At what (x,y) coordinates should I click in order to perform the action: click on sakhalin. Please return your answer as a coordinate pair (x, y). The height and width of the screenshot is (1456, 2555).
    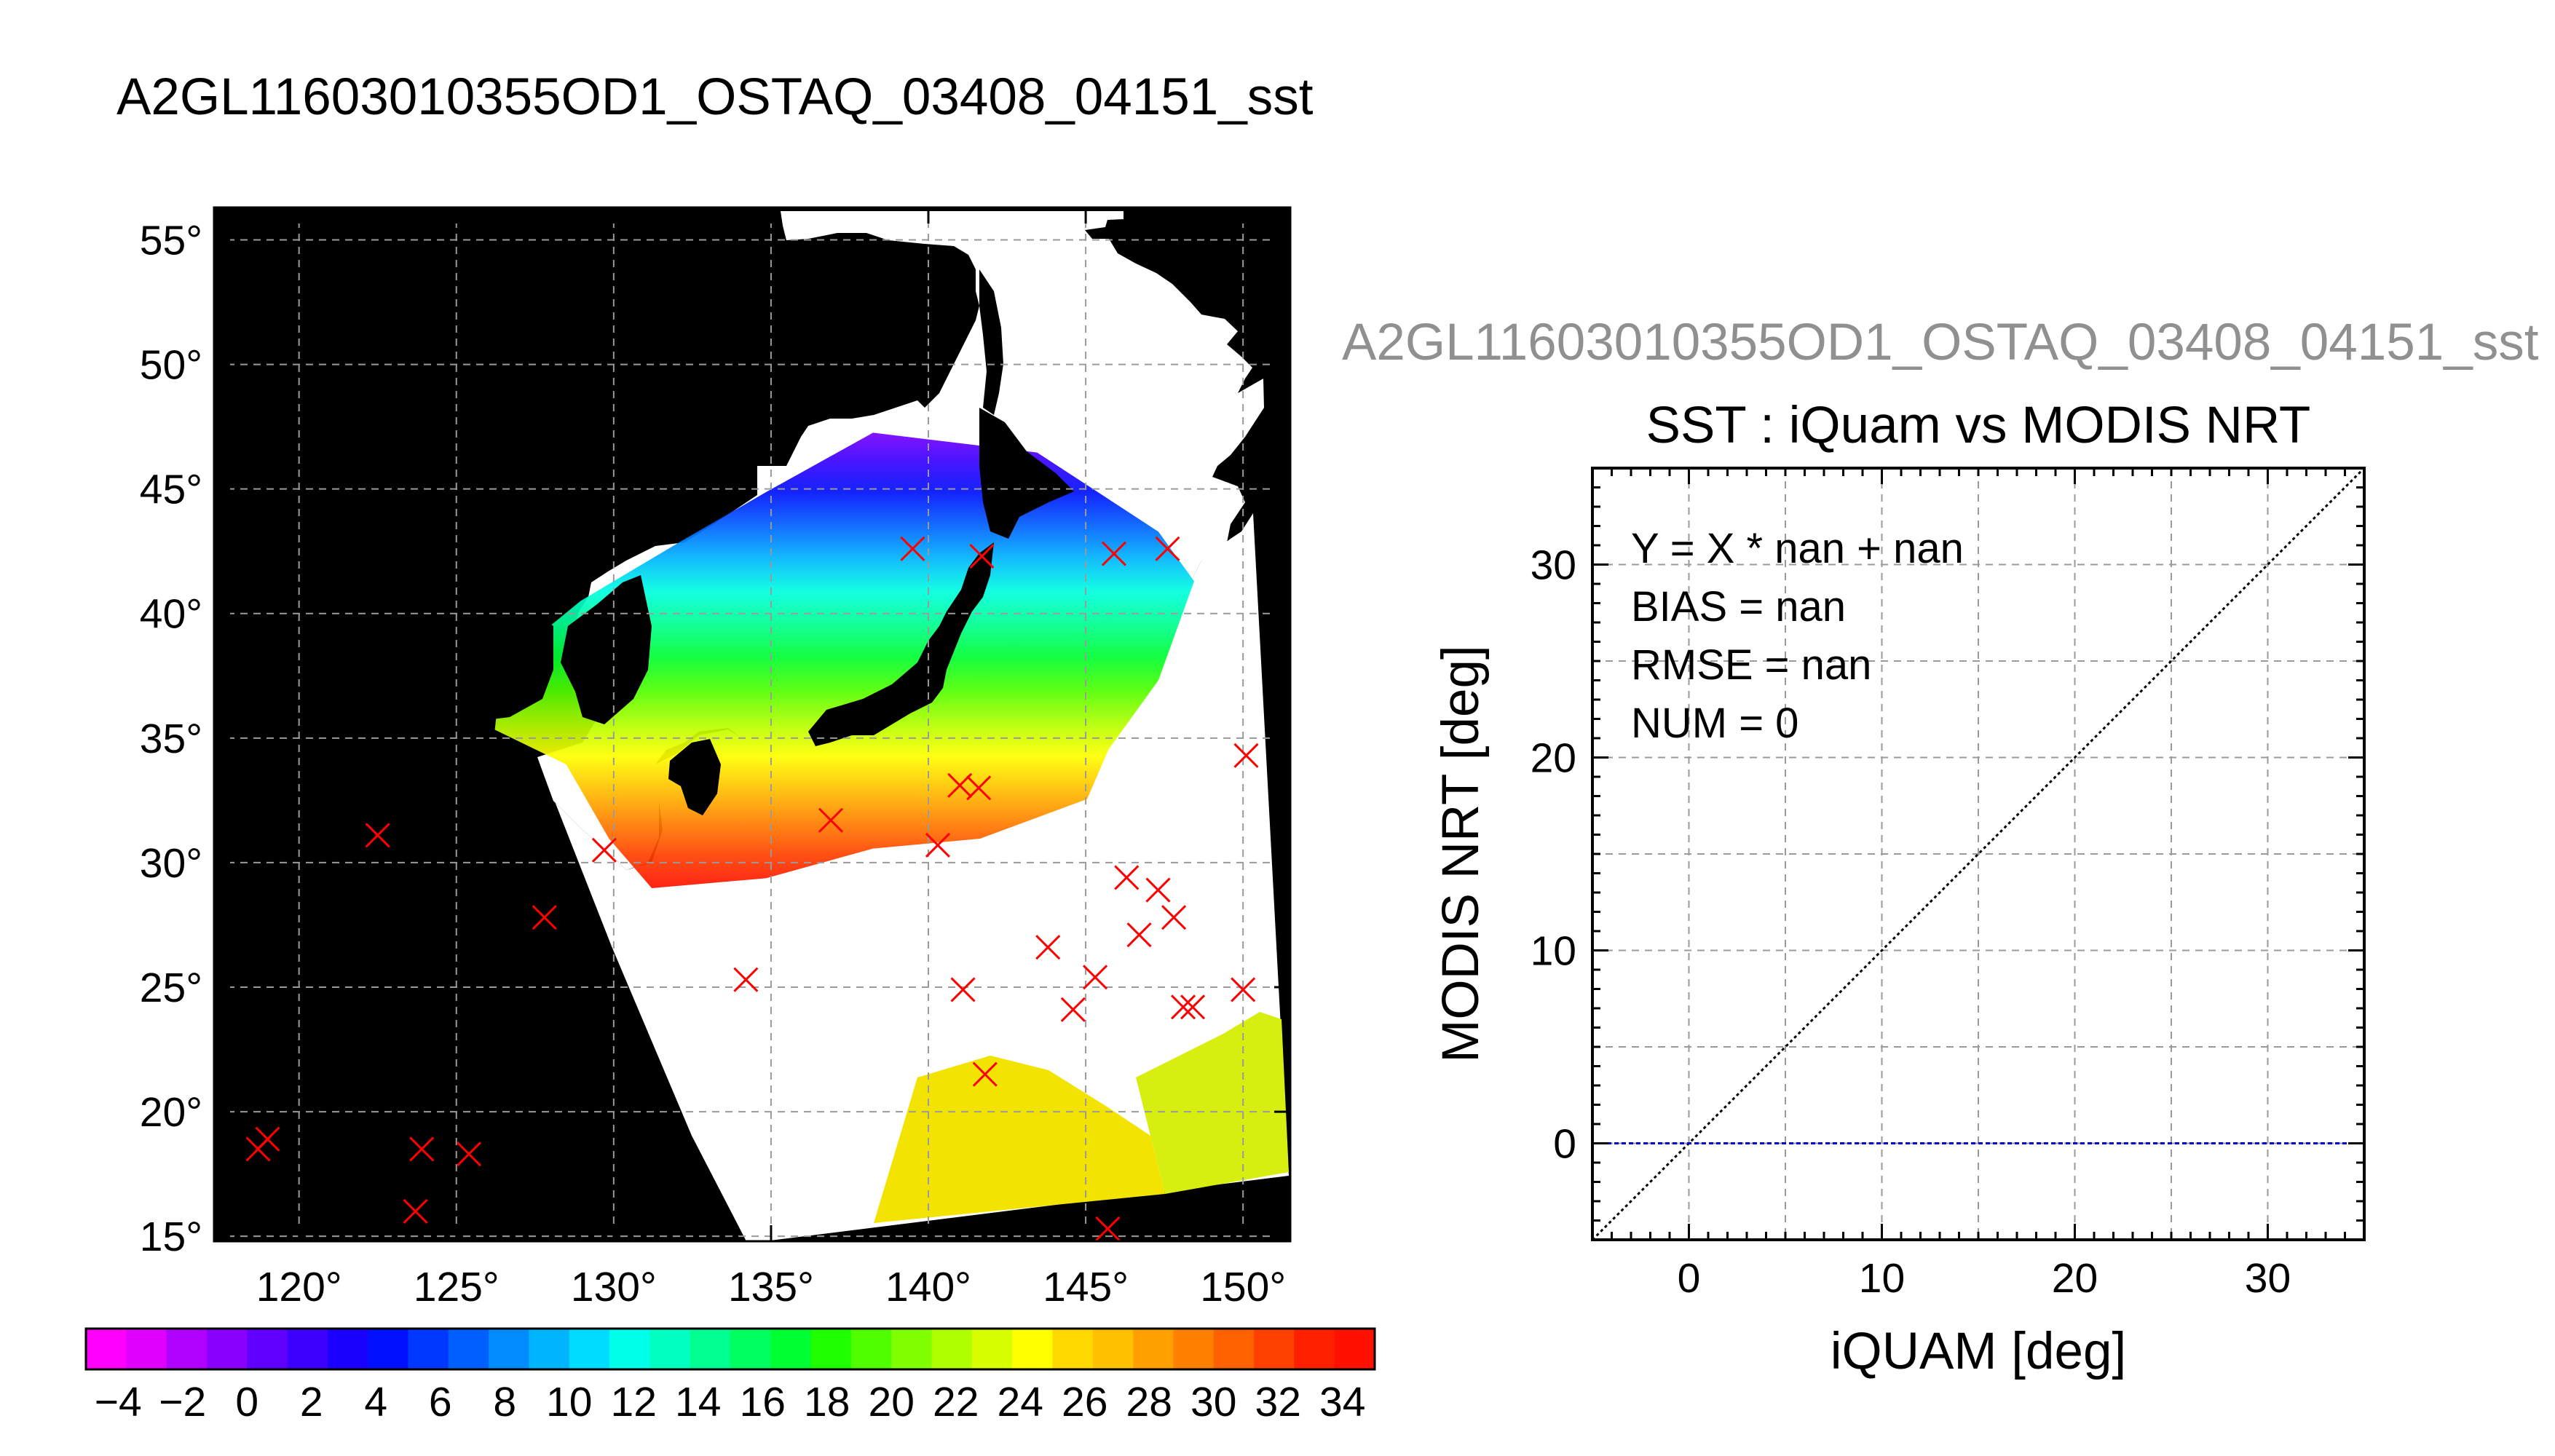
    Looking at the image, I should click on (991, 342).